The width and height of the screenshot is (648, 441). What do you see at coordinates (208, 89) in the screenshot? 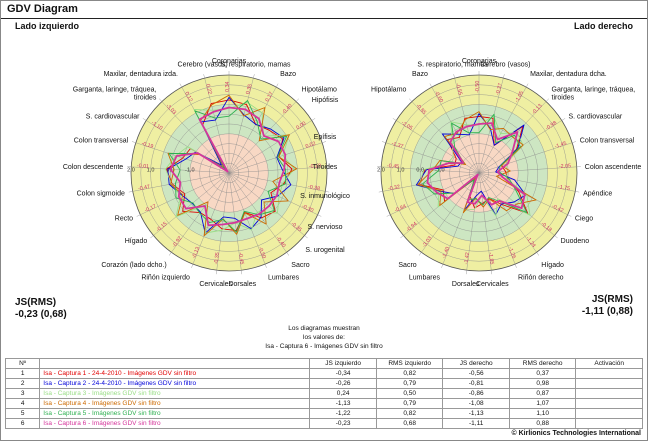
I see `sector-value-label: 0,22` at bounding box center [208, 89].